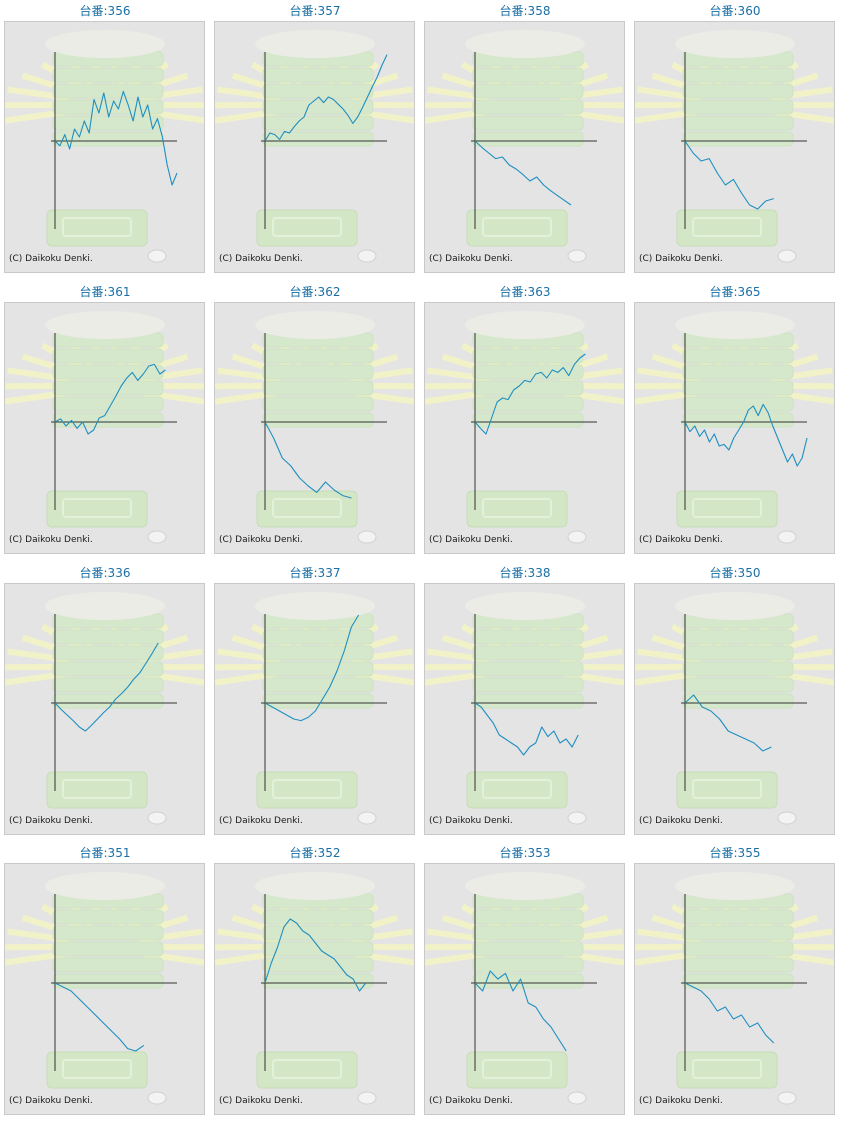 The image size is (843, 1122). Describe the element at coordinates (105, 11) in the screenshot. I see `chart-title: 台番:356` at that location.